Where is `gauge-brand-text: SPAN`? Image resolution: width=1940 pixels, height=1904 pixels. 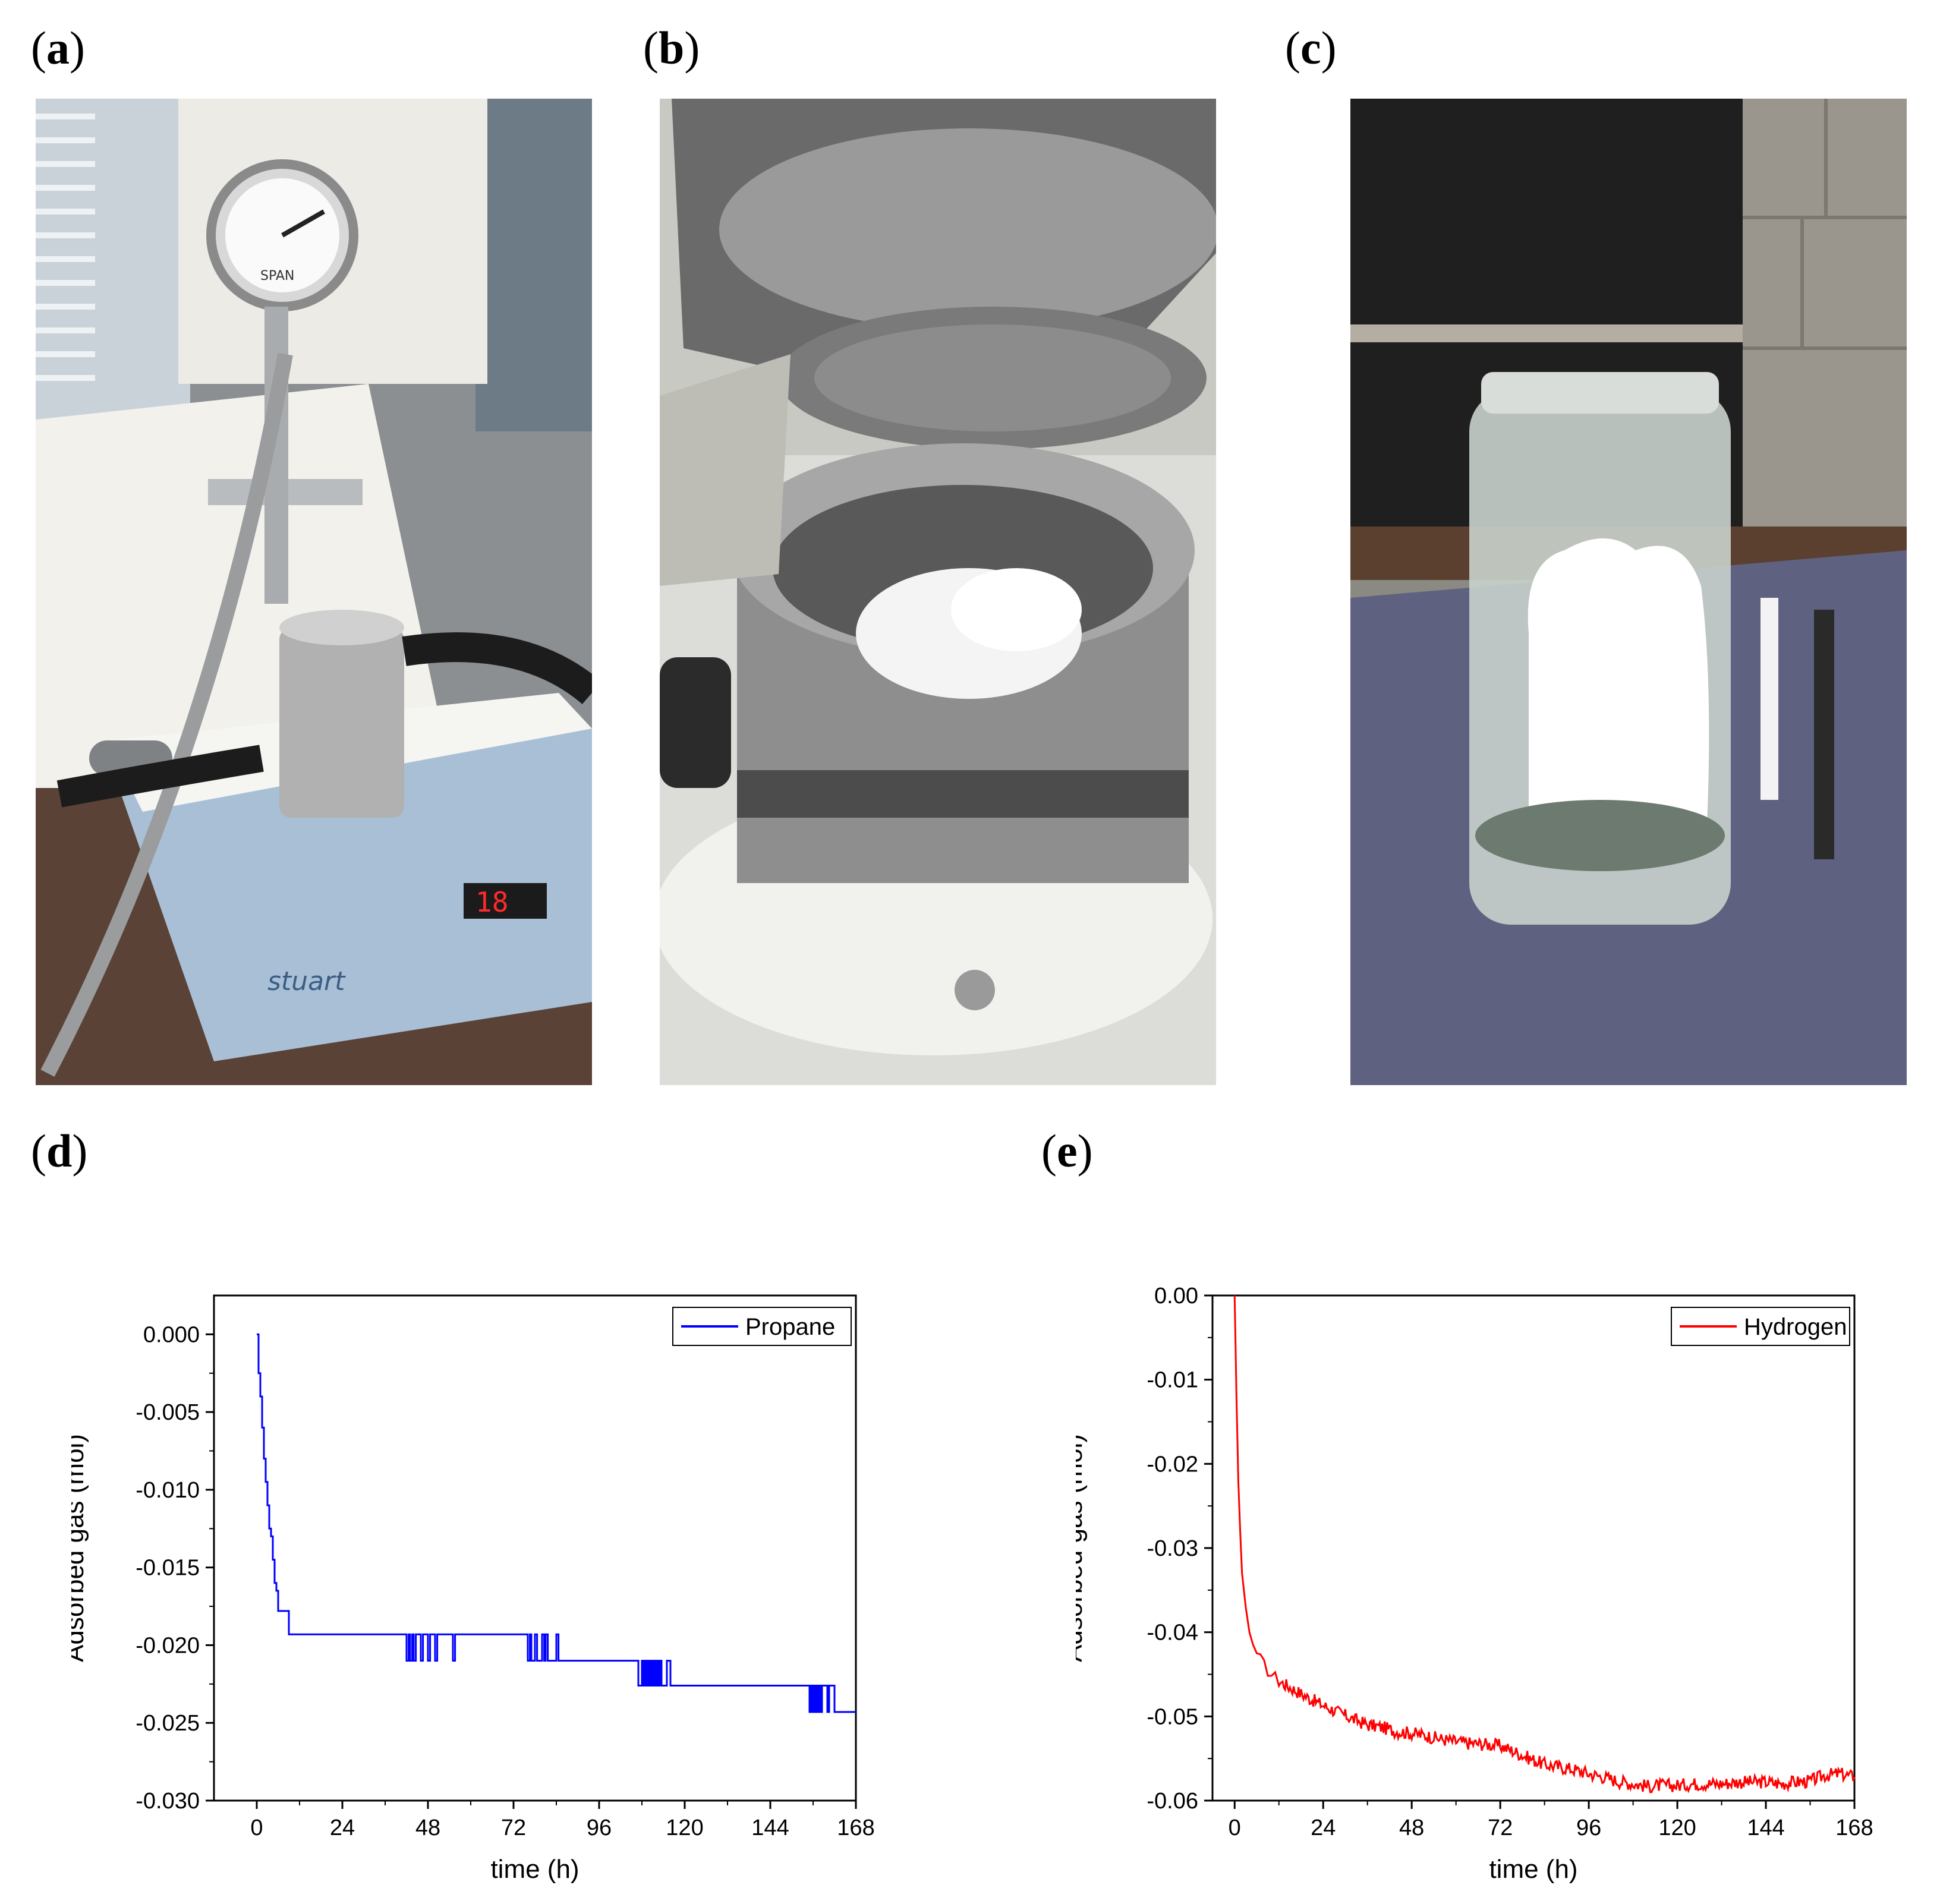 gauge-brand-text: SPAN is located at coordinates (277, 276).